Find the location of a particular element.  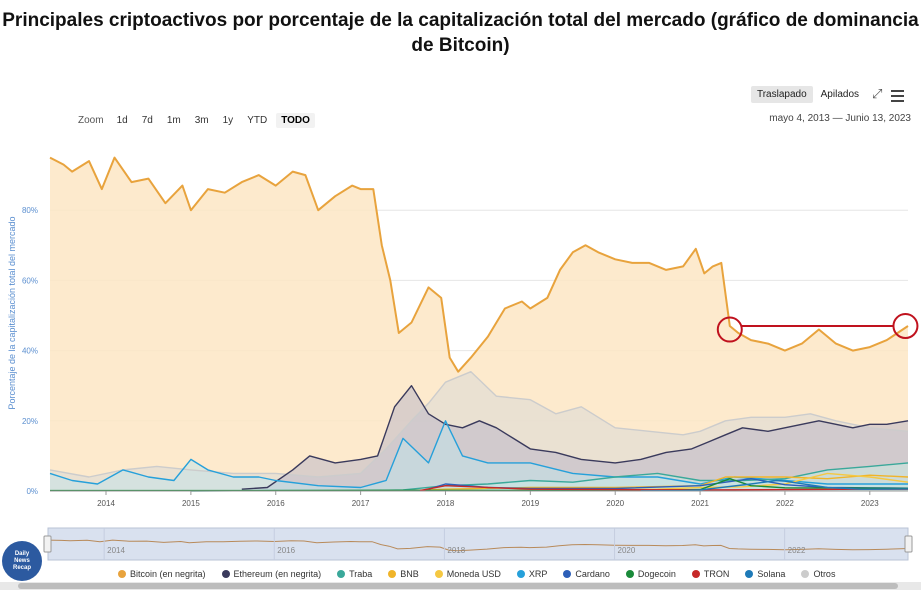

tron-series-line is located at coordinates (663, 488).